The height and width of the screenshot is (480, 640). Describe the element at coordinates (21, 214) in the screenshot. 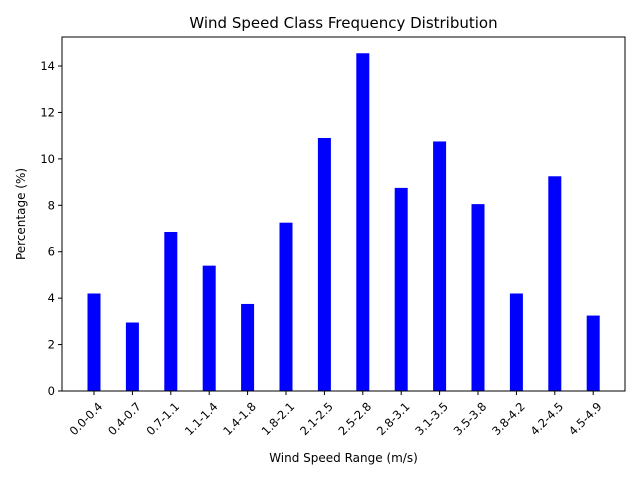

I see `y-axis-label: Percentage (%)` at that location.